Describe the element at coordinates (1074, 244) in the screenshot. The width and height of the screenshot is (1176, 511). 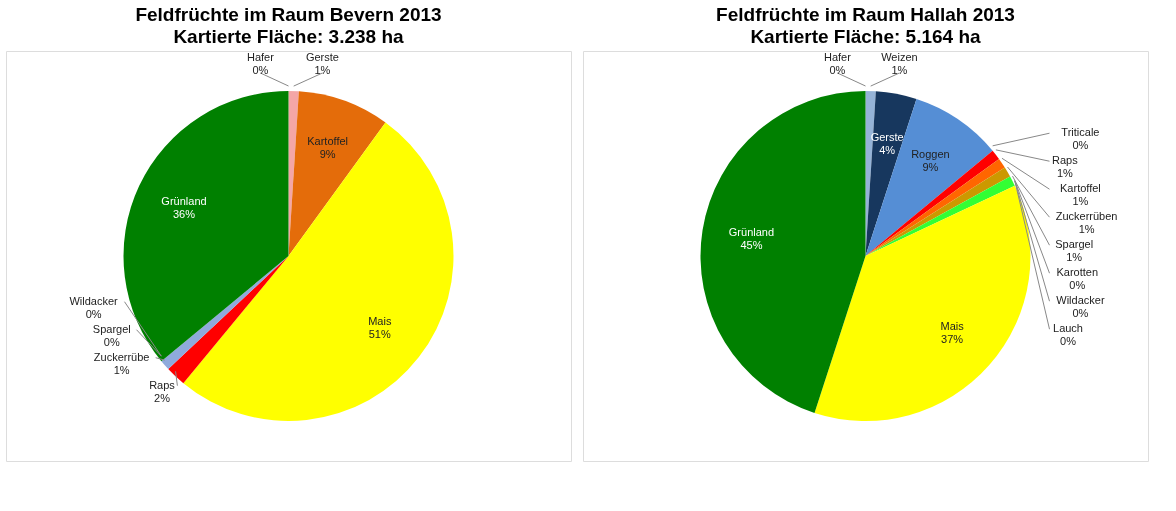
I see `slice-label: Spargel` at that location.